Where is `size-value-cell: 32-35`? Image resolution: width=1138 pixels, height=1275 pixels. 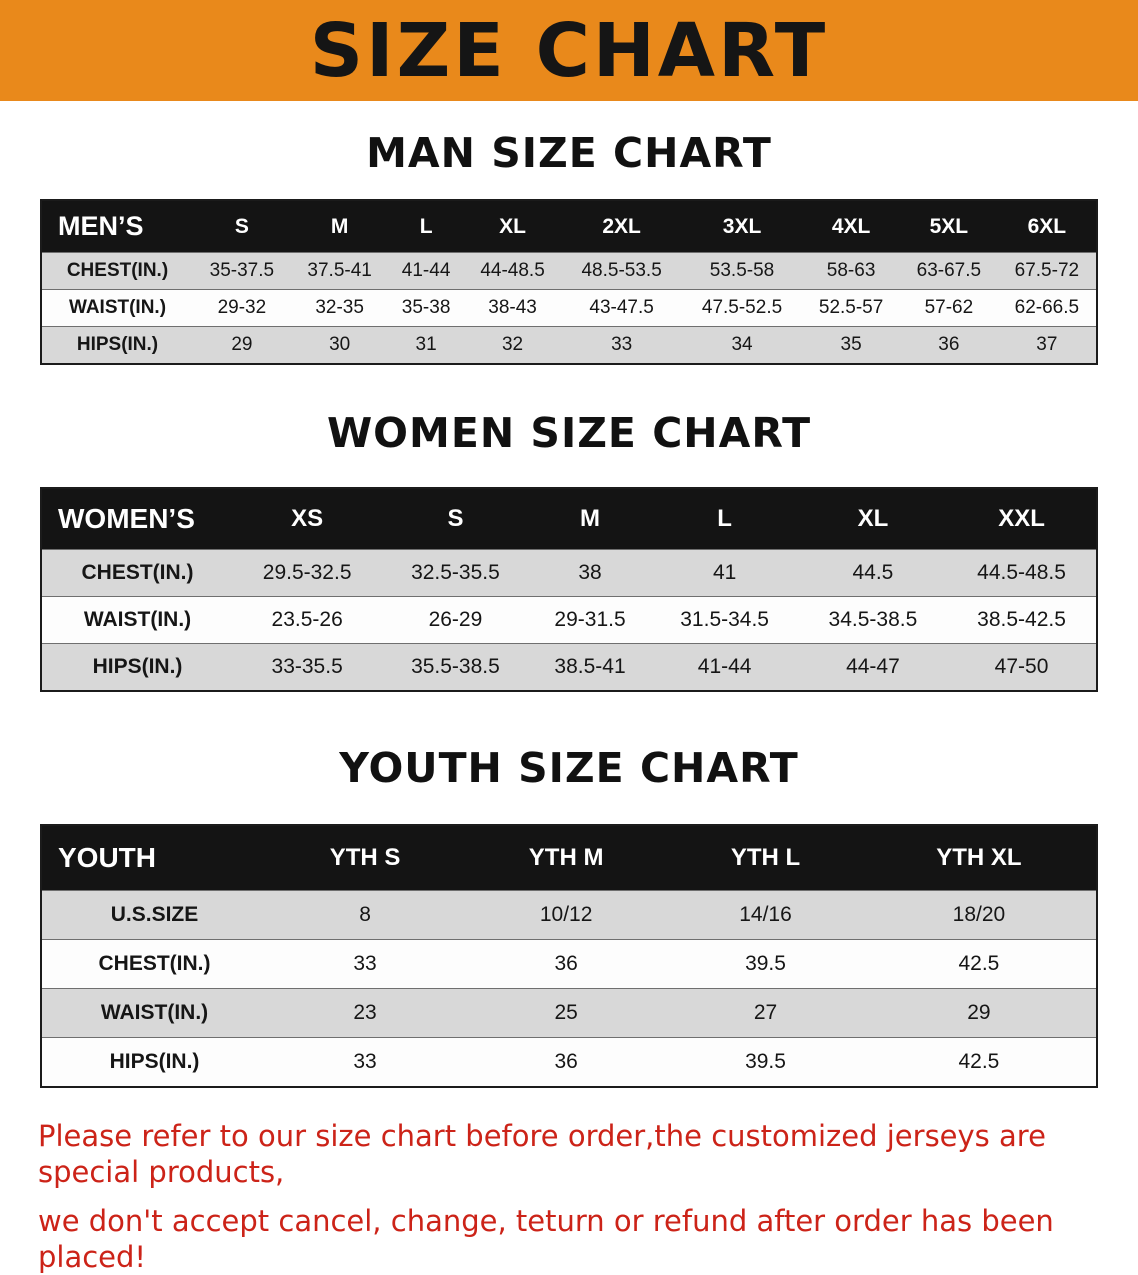
size-value-cell: 32-35 is located at coordinates (340, 308).